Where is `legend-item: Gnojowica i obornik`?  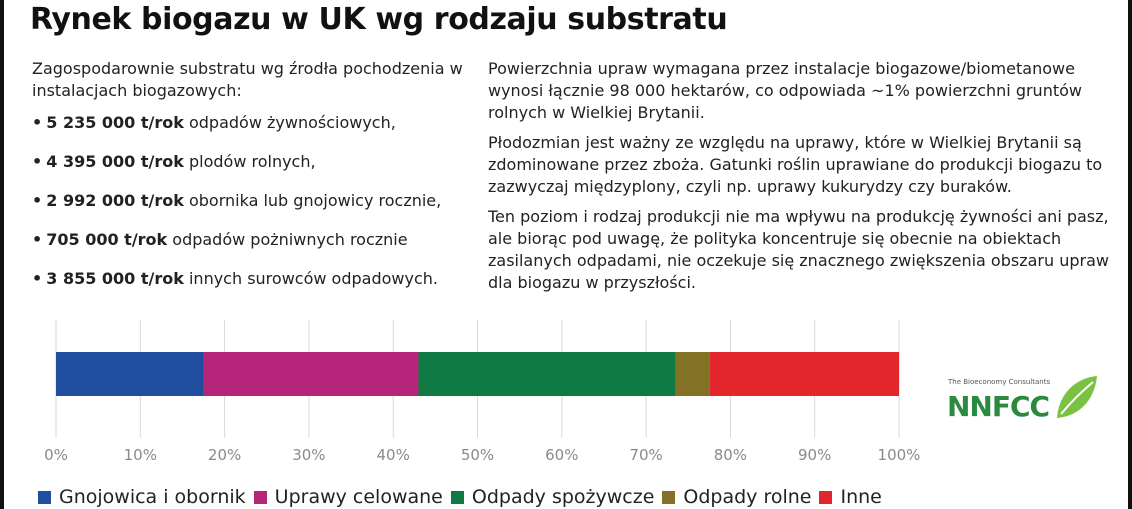 legend-item: Gnojowica i obornik is located at coordinates (142, 497).